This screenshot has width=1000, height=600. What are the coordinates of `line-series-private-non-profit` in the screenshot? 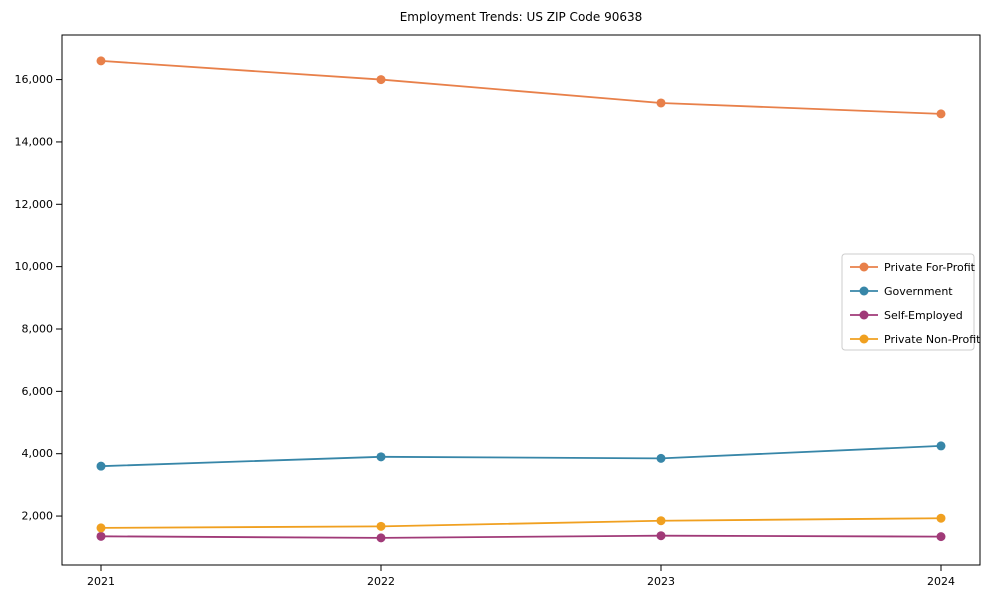 It's located at (521, 523).